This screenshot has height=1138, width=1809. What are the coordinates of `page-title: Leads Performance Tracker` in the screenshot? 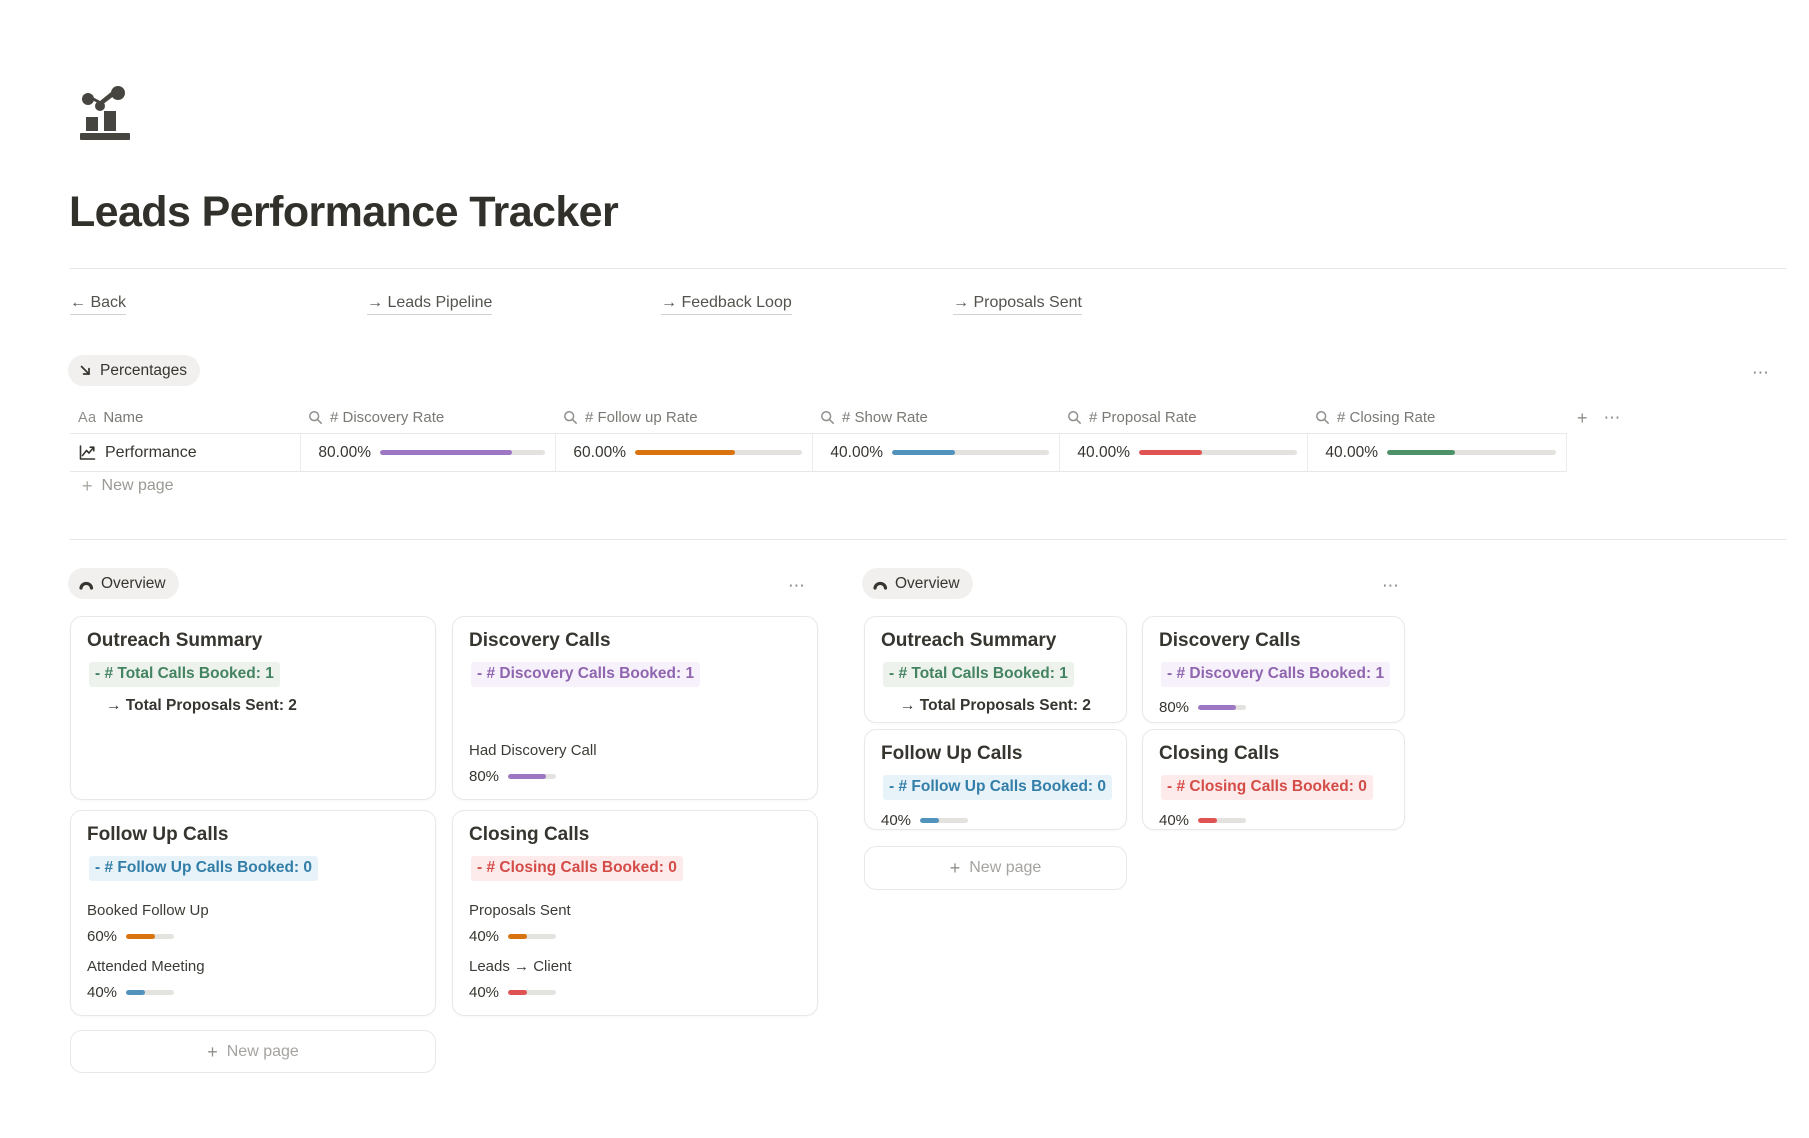 It's located at (344, 212).